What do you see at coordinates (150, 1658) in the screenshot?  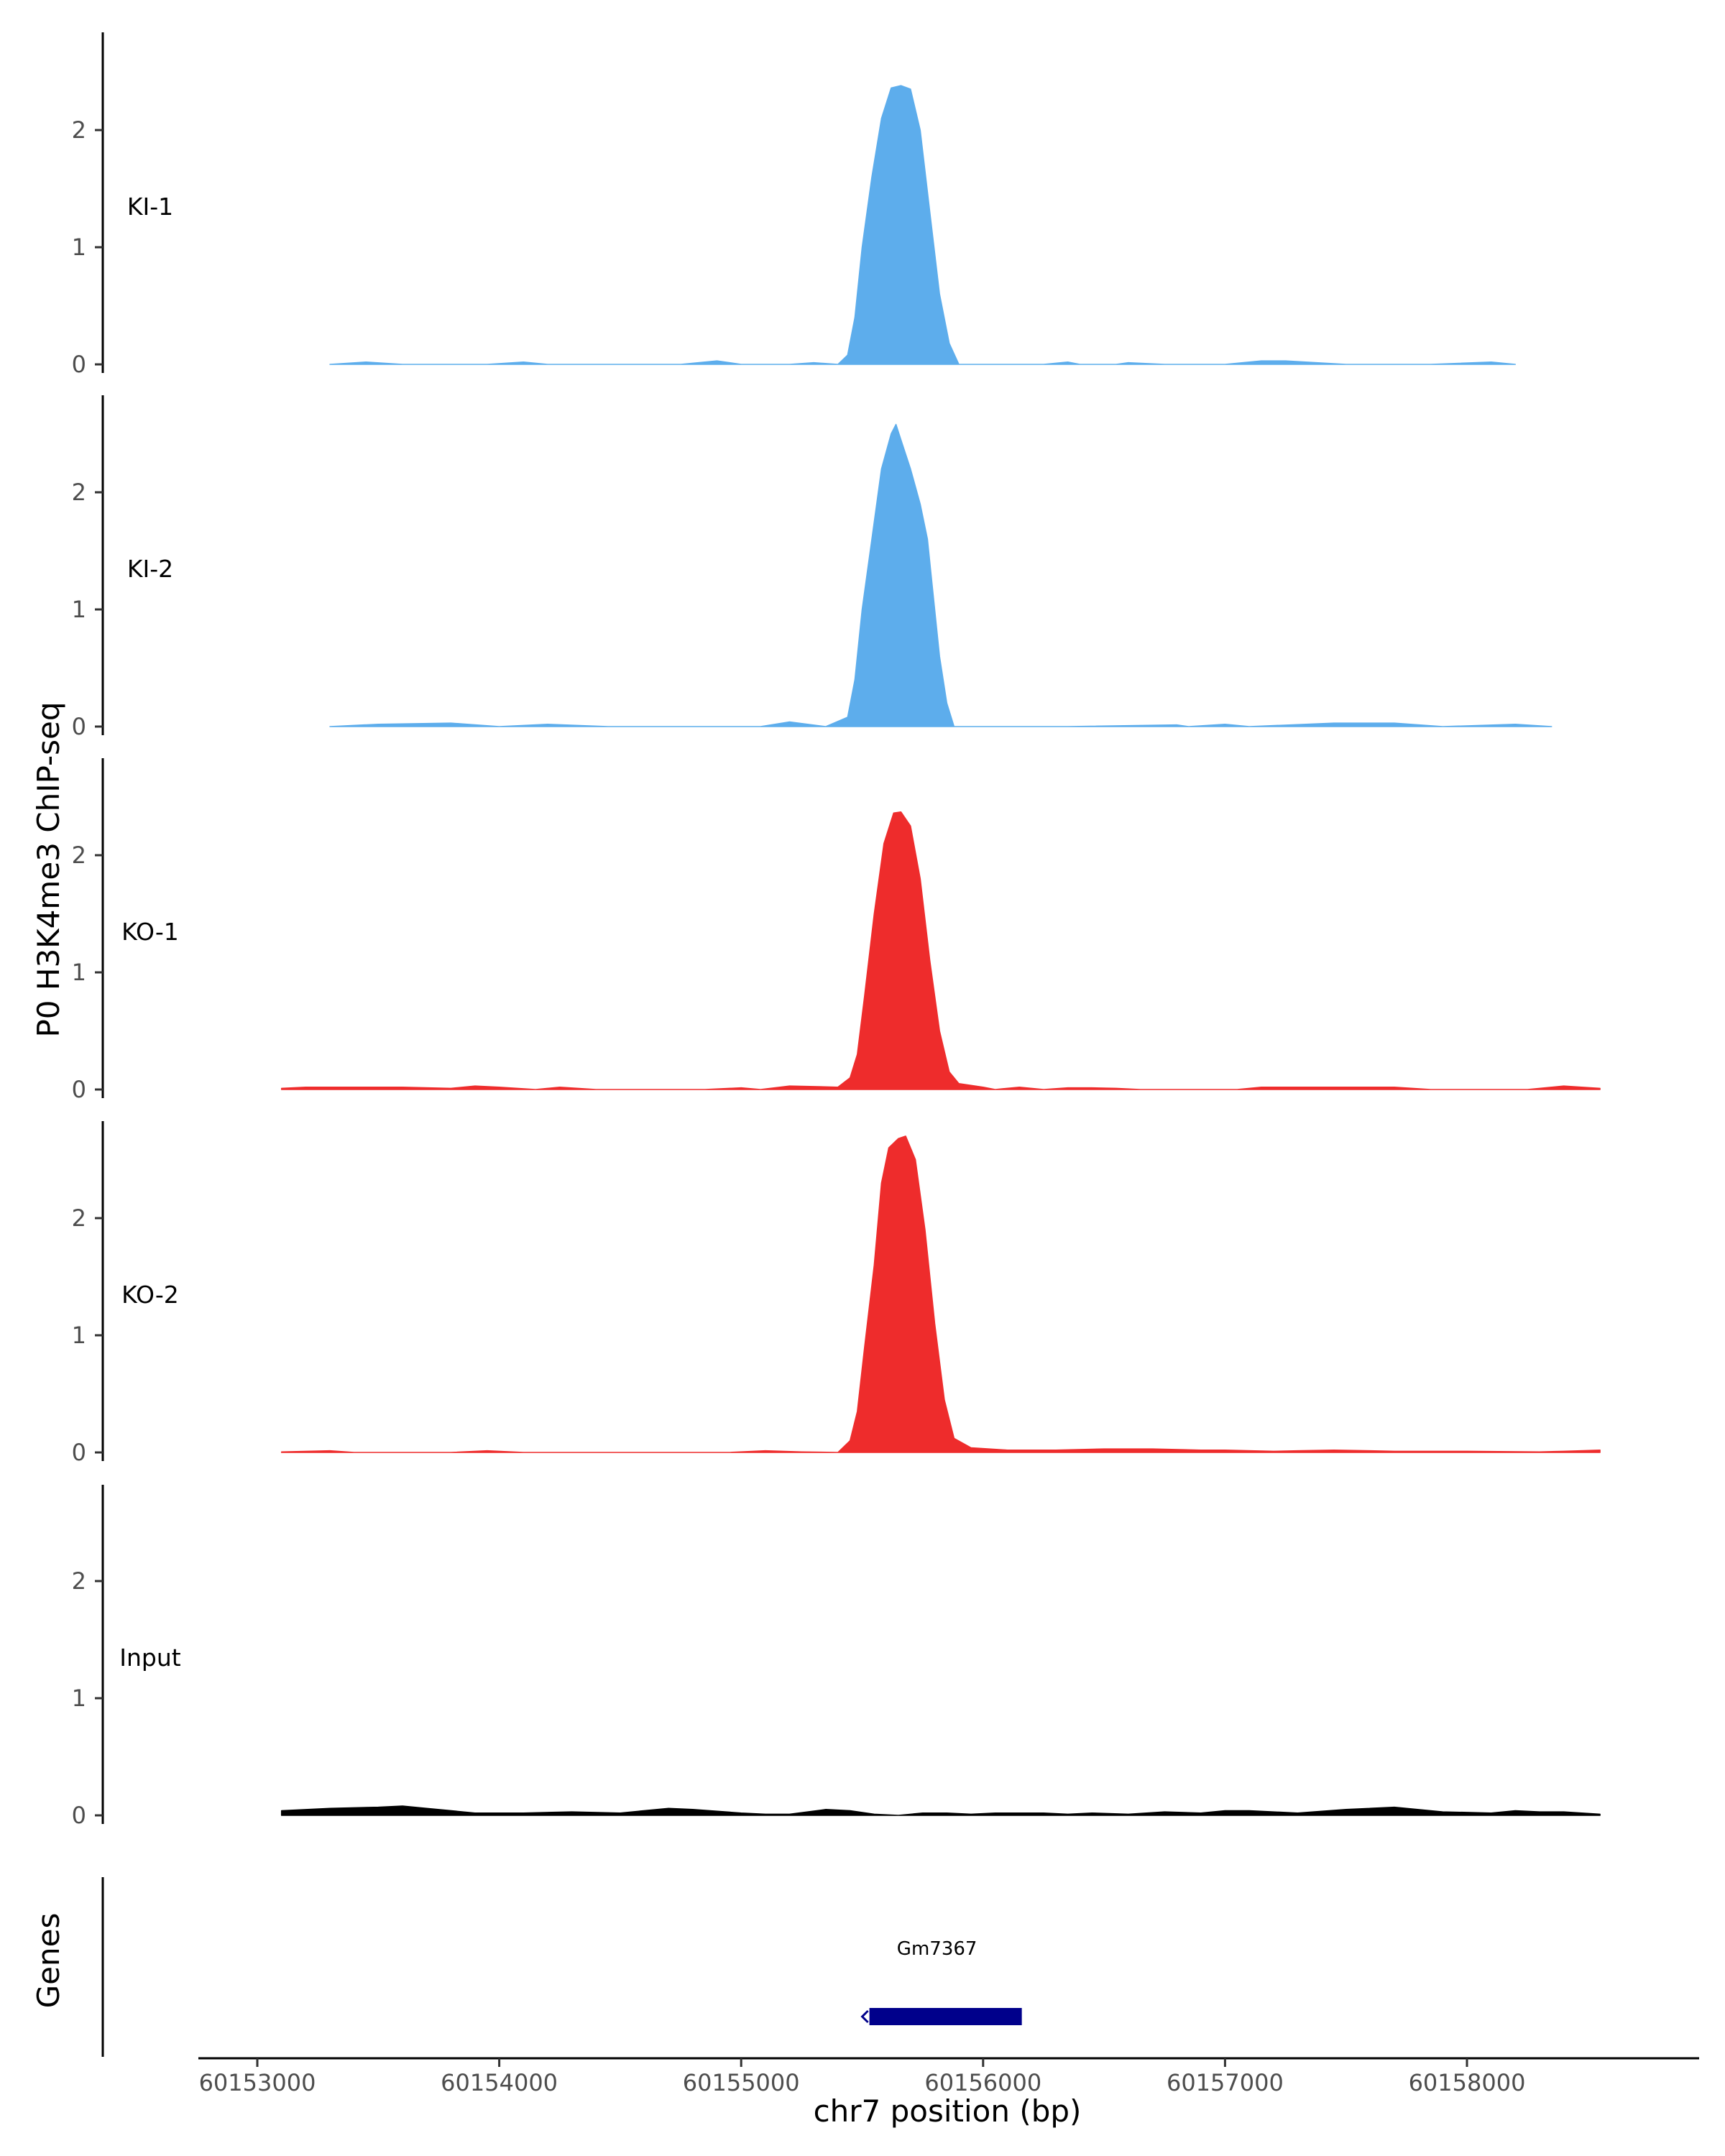 I see `track-label: Input` at bounding box center [150, 1658].